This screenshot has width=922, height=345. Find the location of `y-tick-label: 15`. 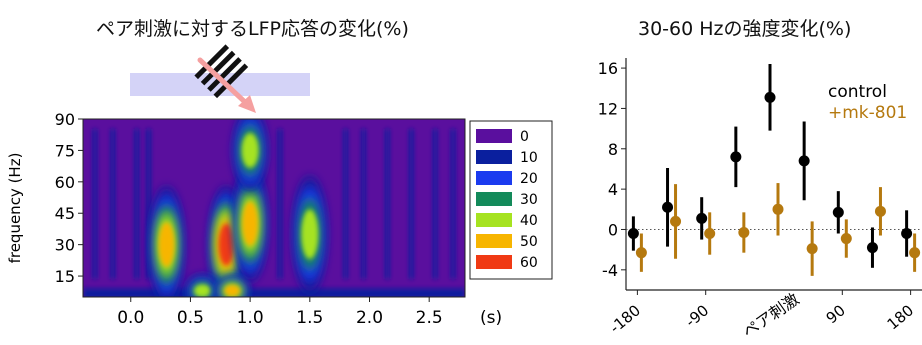

y-tick-label: 15 is located at coordinates (65, 276).